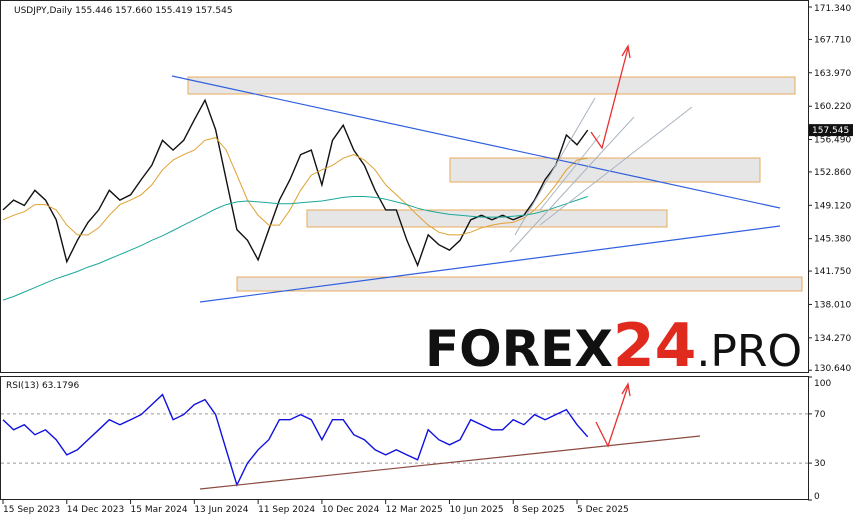  I want to click on y-tick-label: 171.340, so click(832, 9).